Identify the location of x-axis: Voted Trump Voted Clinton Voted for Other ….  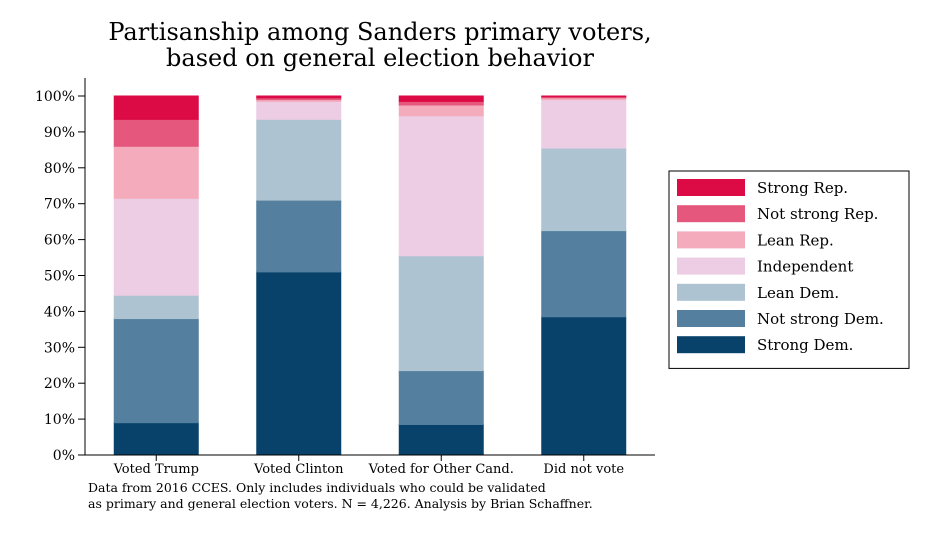
(370, 465).